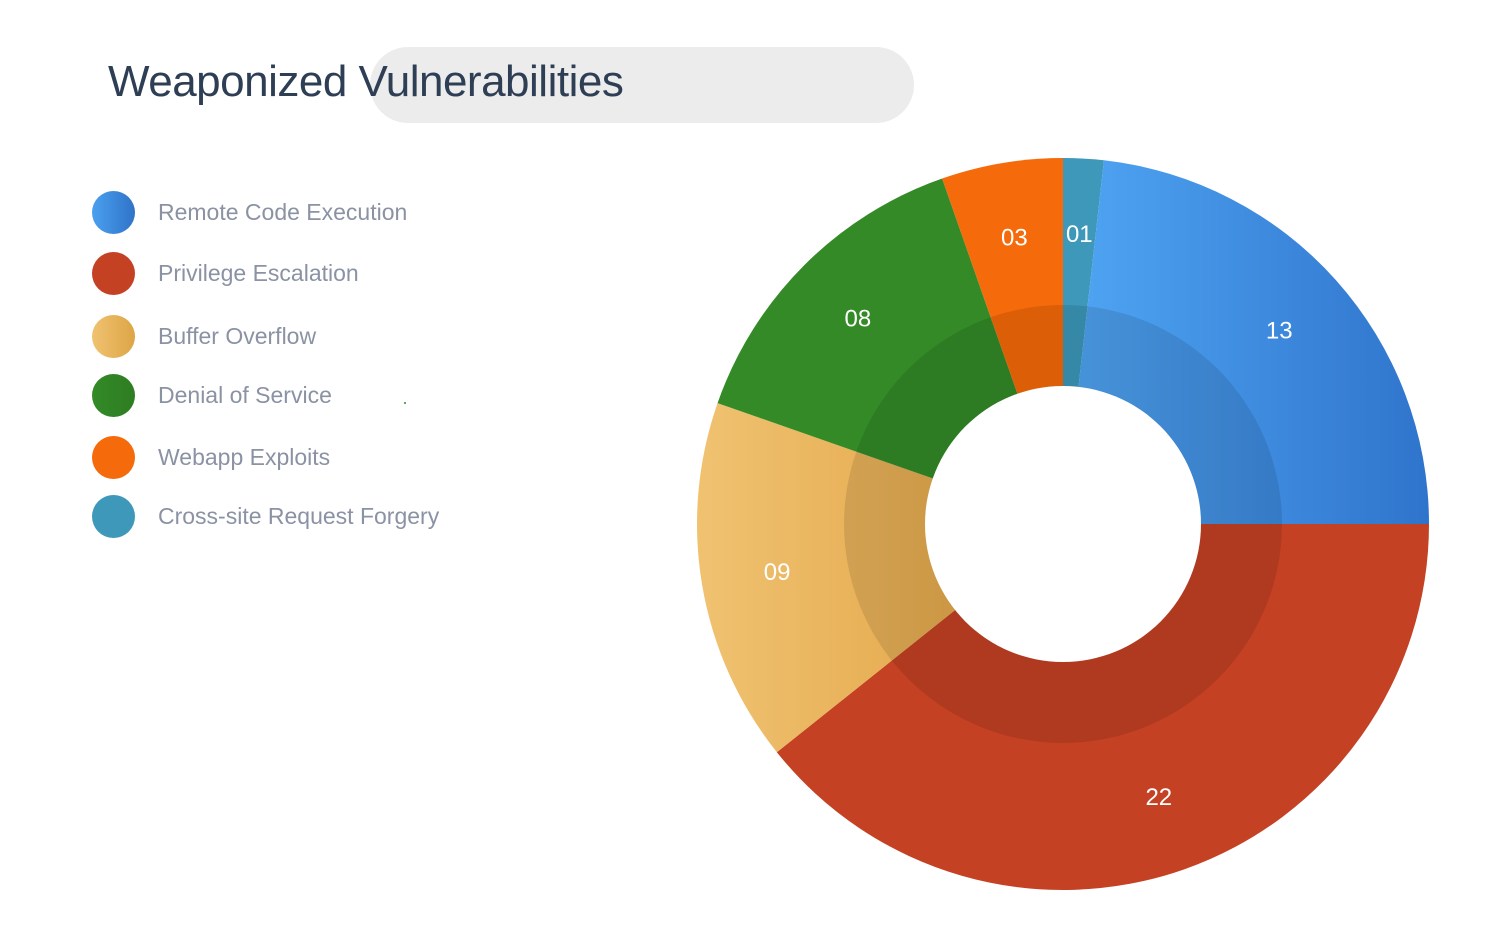 The image size is (1510, 928). Describe the element at coordinates (1014, 238) in the screenshot. I see `slice-value-label: 03` at that location.